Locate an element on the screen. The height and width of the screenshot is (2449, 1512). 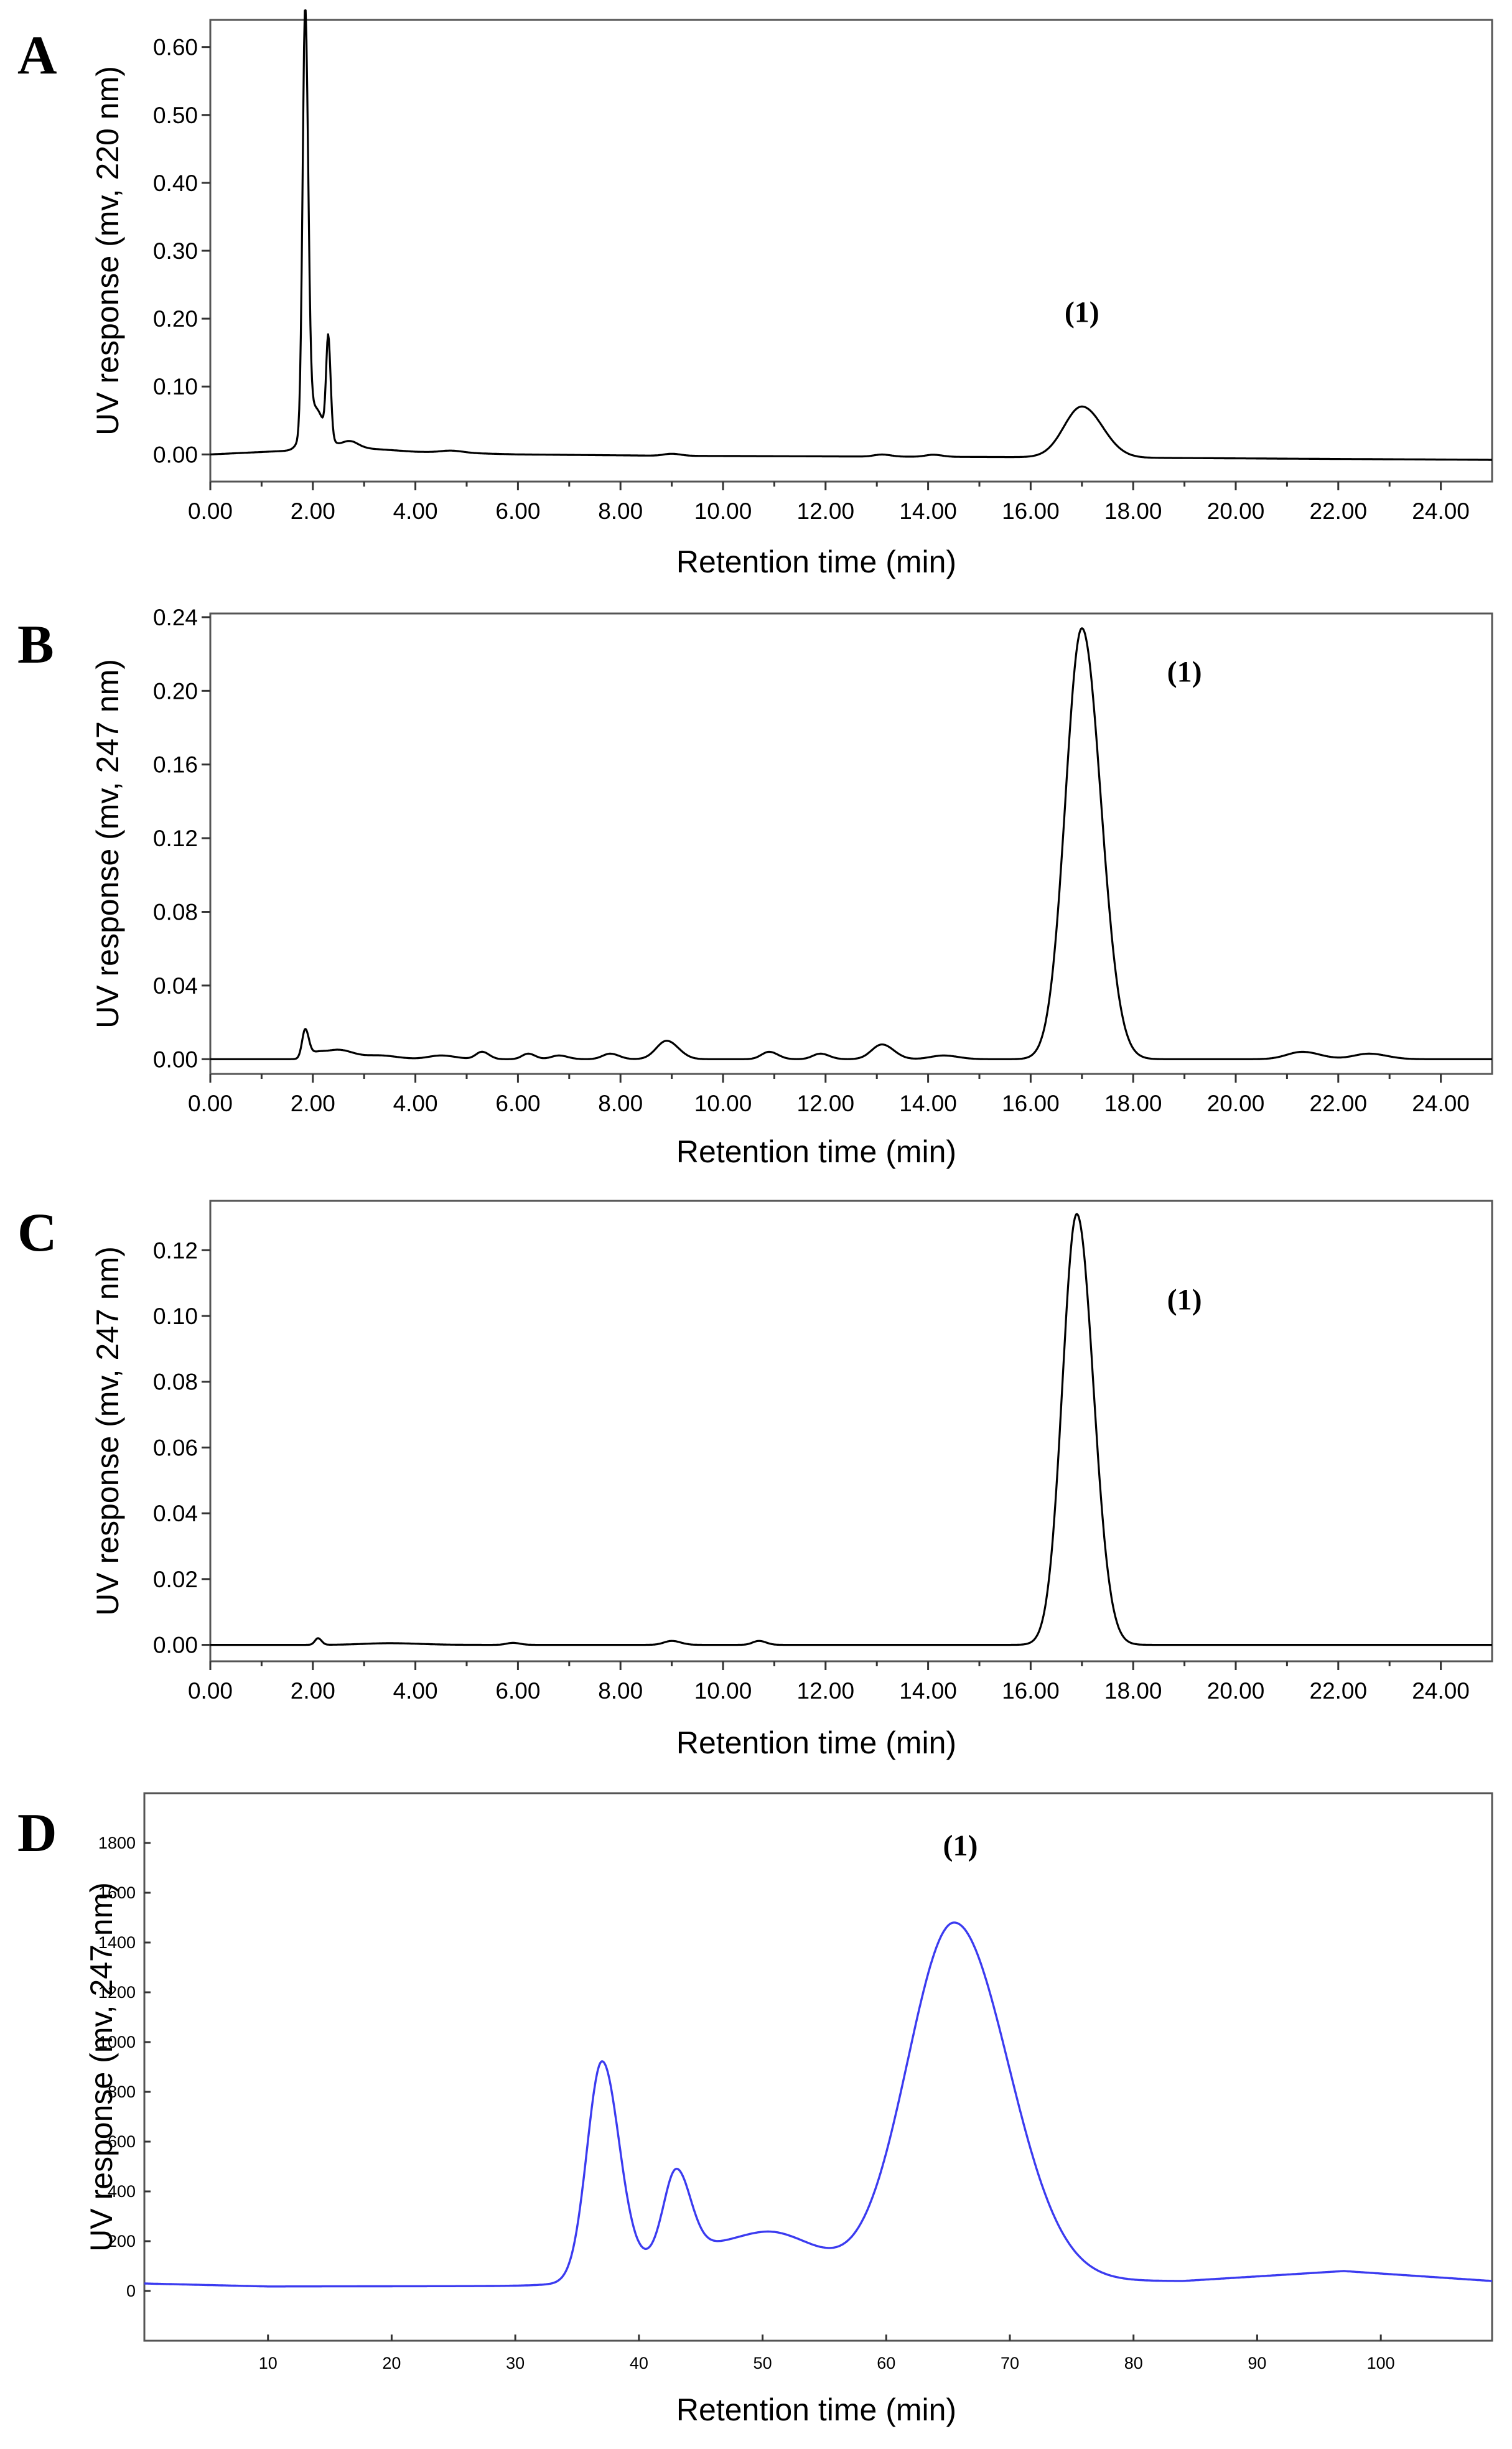
x-tick-label-b-2: 4.00 is located at coordinates (416, 1103).